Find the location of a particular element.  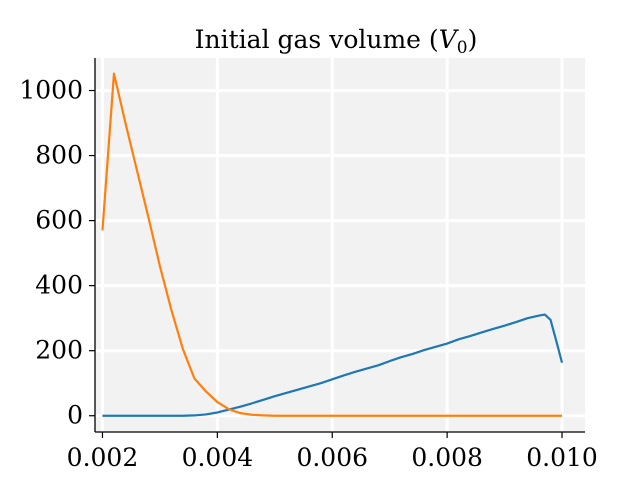

x-tick-label: 0.006 is located at coordinates (332, 457).